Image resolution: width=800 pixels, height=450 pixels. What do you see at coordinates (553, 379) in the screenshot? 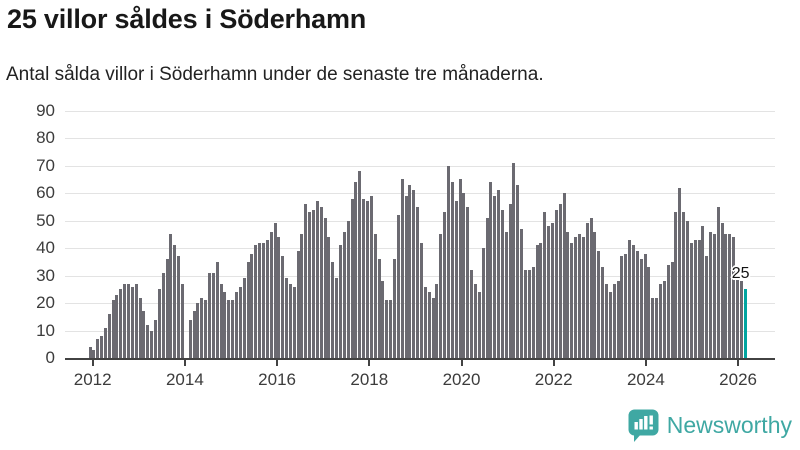
I see `x-axis-label: 2022` at bounding box center [553, 379].